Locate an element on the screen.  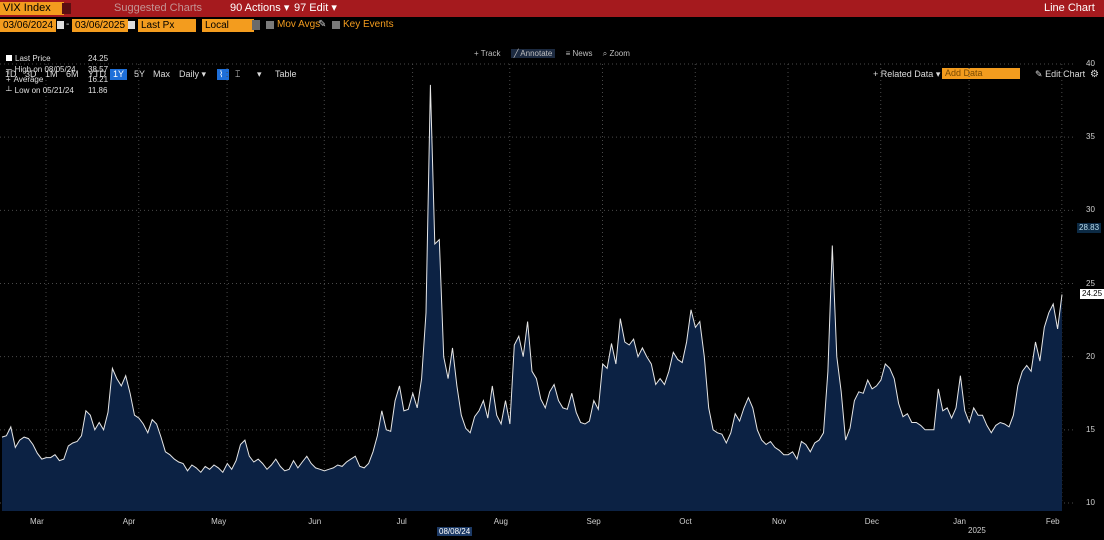
currency-selector: Local CCY is located at coordinates (228, 31).